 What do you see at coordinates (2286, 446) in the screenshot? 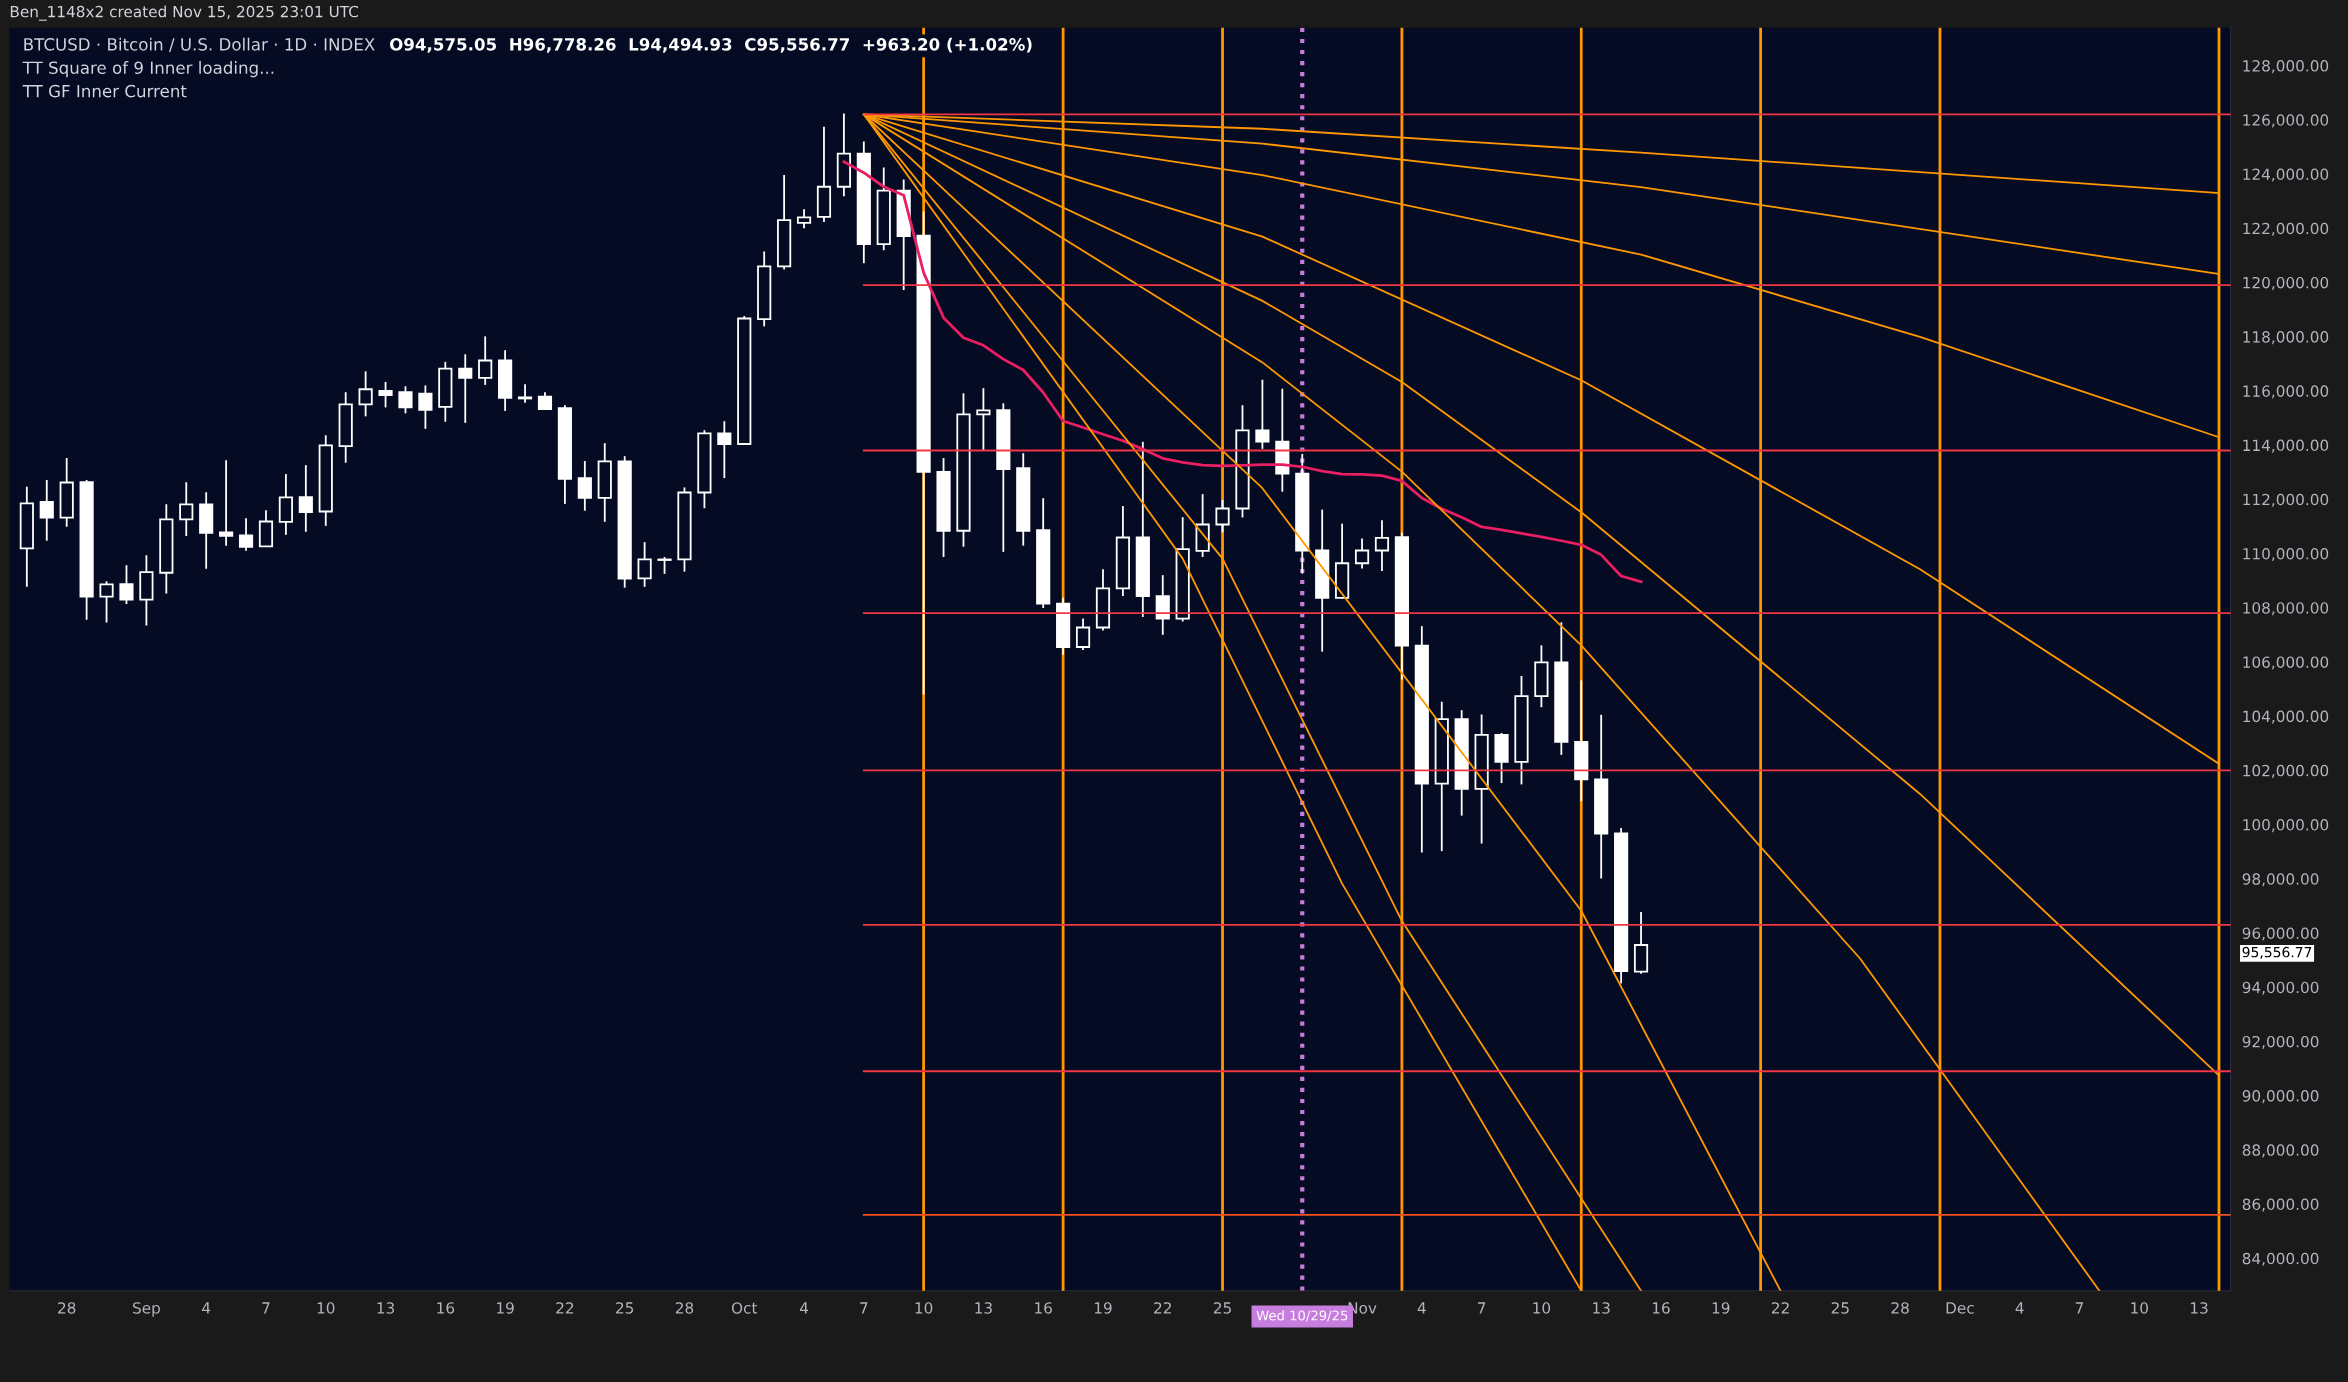
I see `y-tick-label: 114,000.00` at bounding box center [2286, 446].